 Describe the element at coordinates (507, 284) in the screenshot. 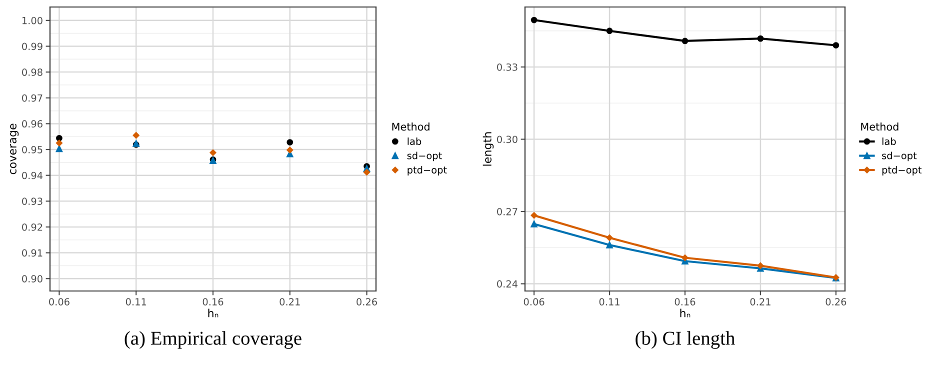

I see `y-tick-label: 0.24` at that location.